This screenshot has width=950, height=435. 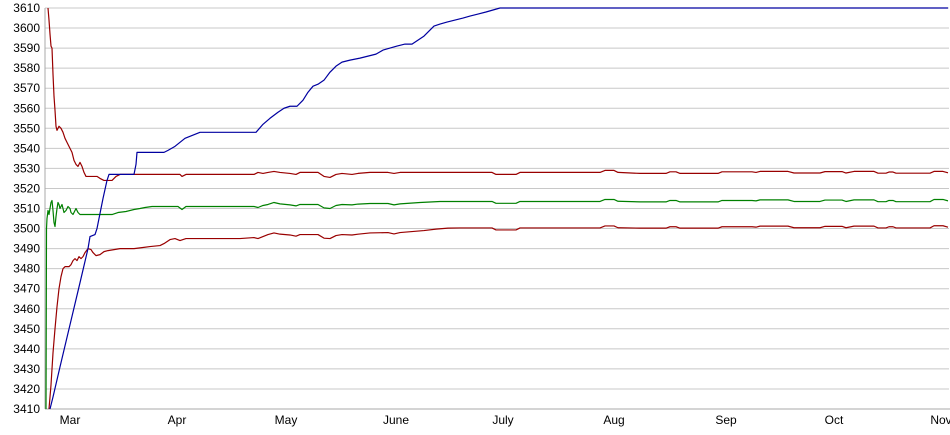 What do you see at coordinates (286, 420) in the screenshot?
I see `x-tick-label: May` at bounding box center [286, 420].